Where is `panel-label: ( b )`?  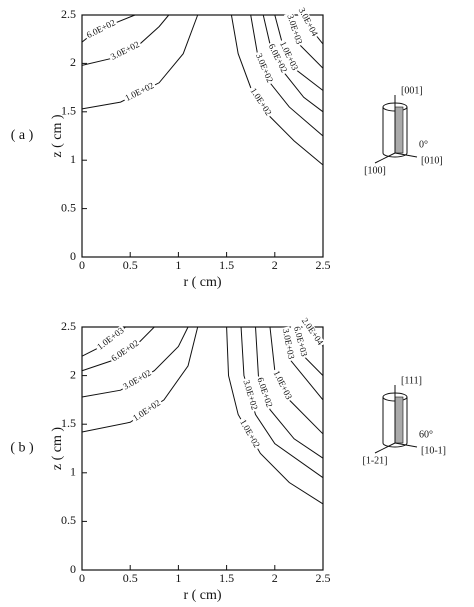 panel-label: ( b ) is located at coordinates (22, 448).